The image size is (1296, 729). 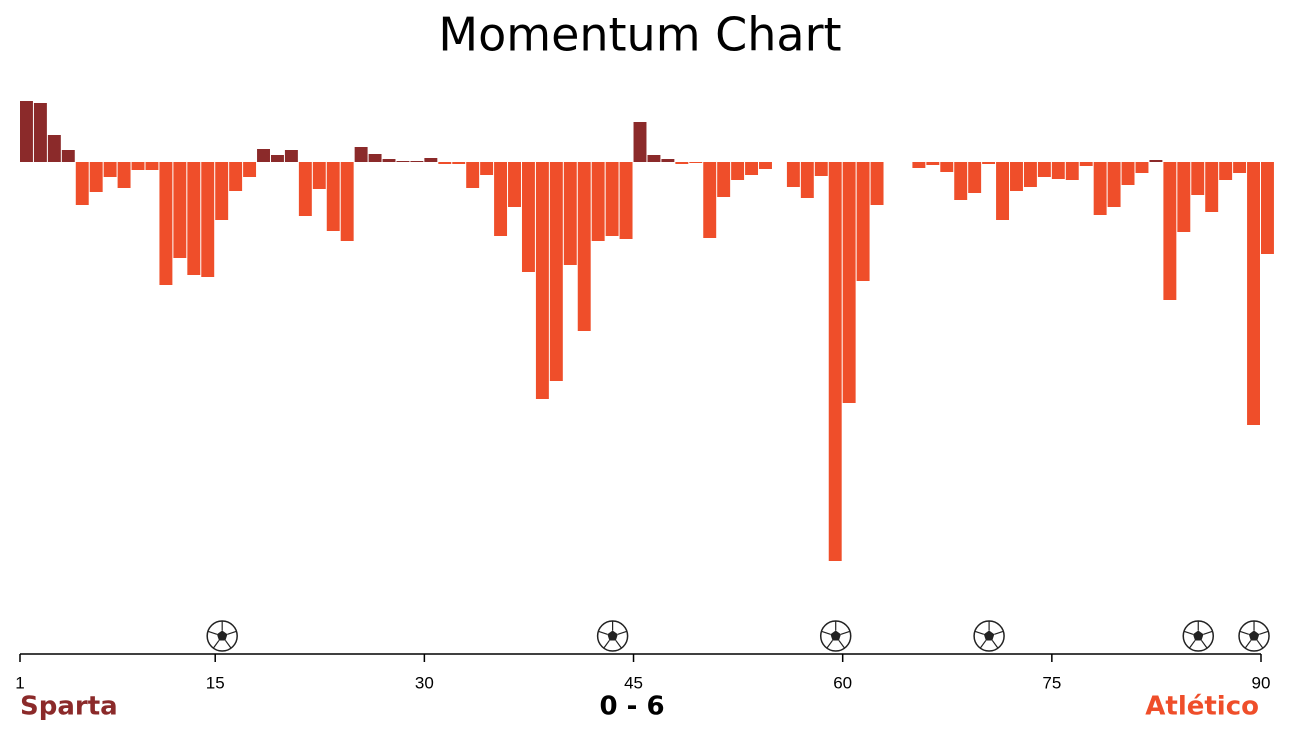 I want to click on x-tick-label: 75, so click(x=1051, y=682).